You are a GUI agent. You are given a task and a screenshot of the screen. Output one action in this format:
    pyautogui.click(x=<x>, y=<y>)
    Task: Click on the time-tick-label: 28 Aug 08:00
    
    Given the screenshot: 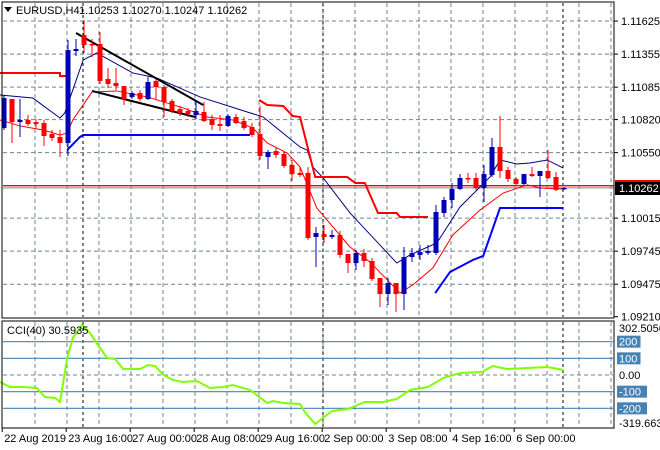 What is the action you would take?
    pyautogui.click(x=228, y=439)
    